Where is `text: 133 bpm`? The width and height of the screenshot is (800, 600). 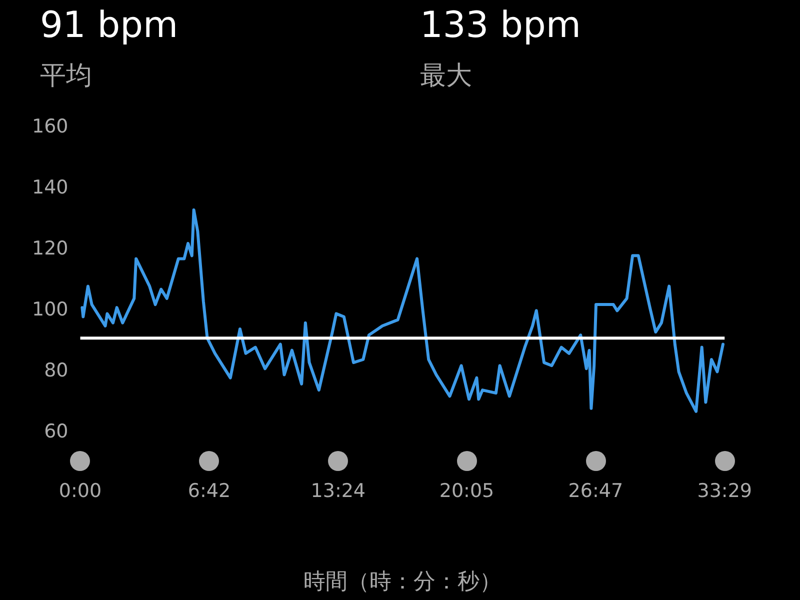
text: 133 bpm is located at coordinates (501, 26).